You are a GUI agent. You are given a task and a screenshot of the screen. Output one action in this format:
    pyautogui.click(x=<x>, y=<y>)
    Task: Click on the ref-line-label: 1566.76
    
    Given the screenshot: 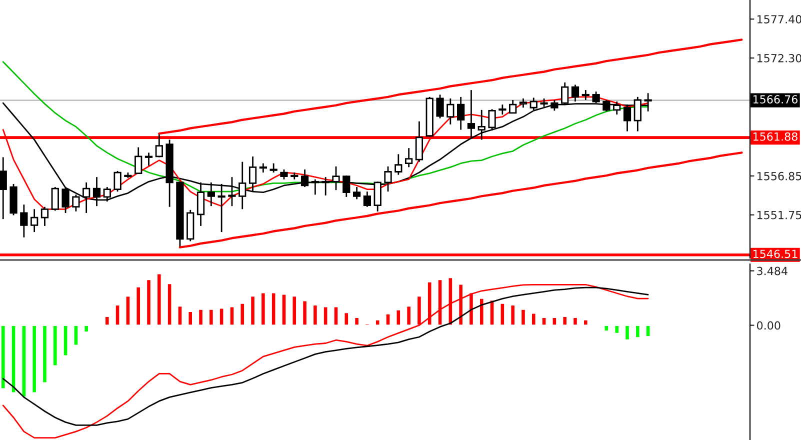 What is the action you would take?
    pyautogui.click(x=775, y=99)
    